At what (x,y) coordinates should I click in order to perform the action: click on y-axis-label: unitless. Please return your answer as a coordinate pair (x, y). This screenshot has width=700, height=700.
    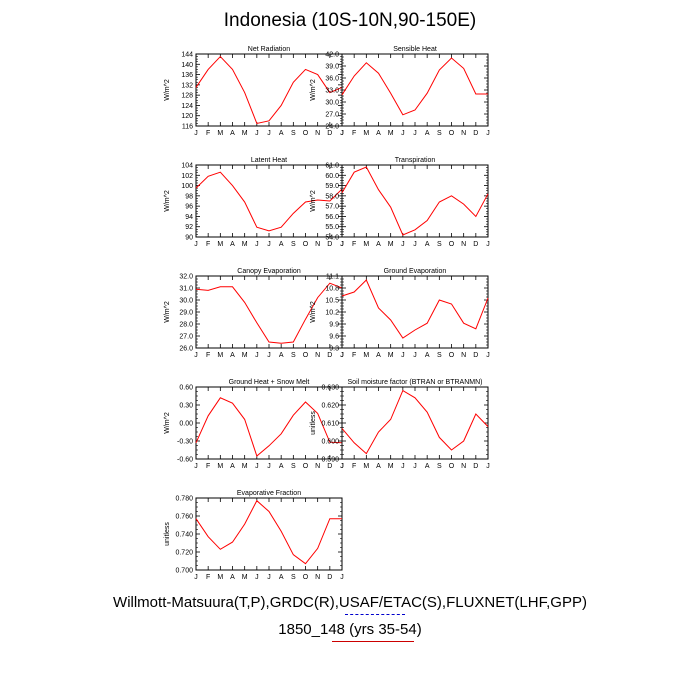
    Looking at the image, I should click on (167, 534).